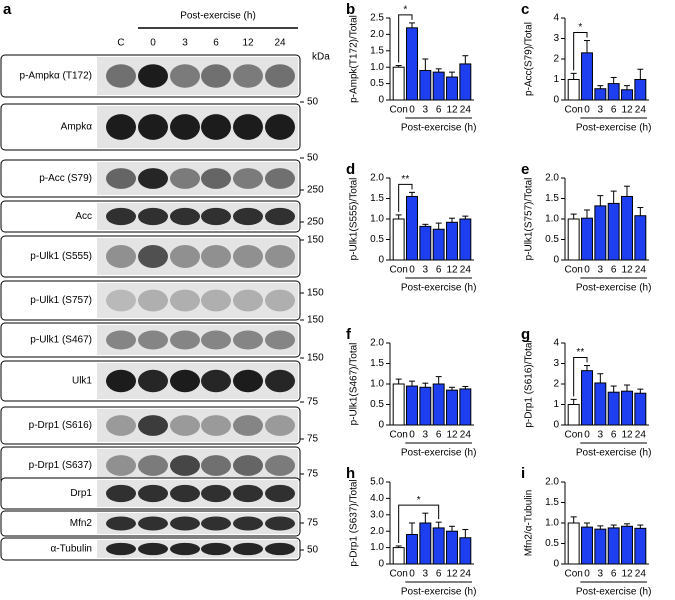 The width and height of the screenshot is (675, 600). What do you see at coordinates (313, 158) in the screenshot?
I see `marker-label: 50` at bounding box center [313, 158].